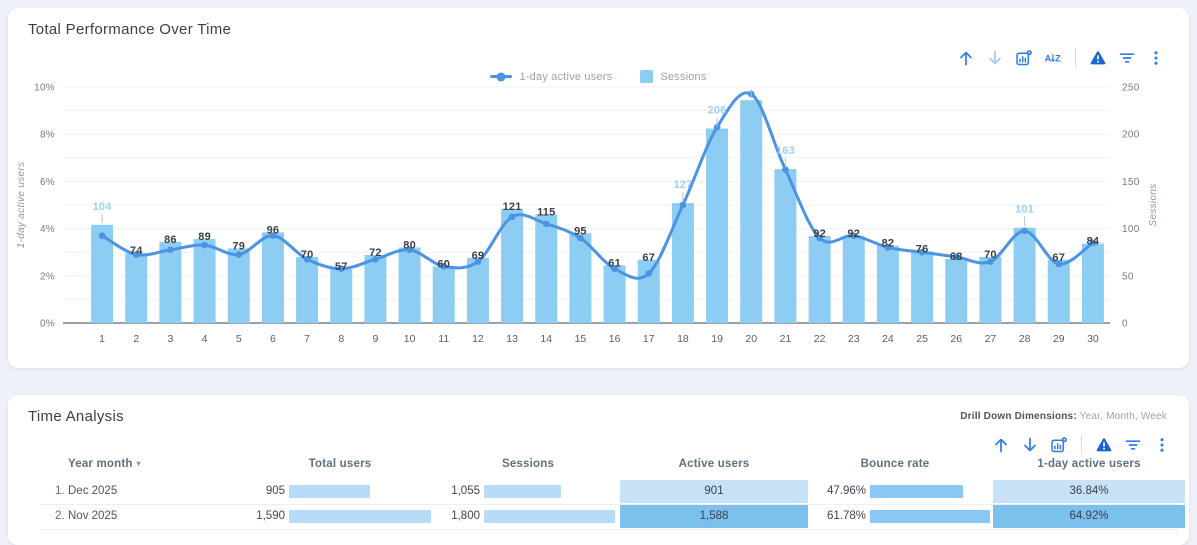  I want to click on drill-down-label: Drill Down Dimensions:, so click(1018, 416).